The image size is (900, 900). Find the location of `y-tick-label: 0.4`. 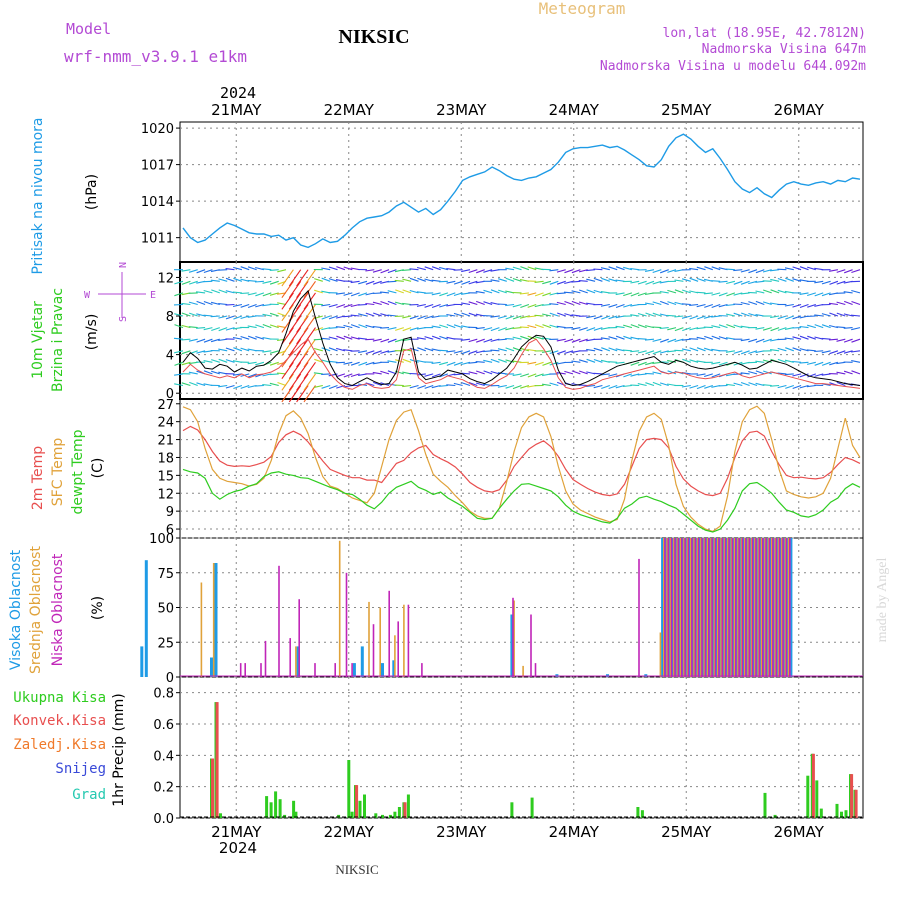

y-tick-label: 0.4 is located at coordinates (163, 756).